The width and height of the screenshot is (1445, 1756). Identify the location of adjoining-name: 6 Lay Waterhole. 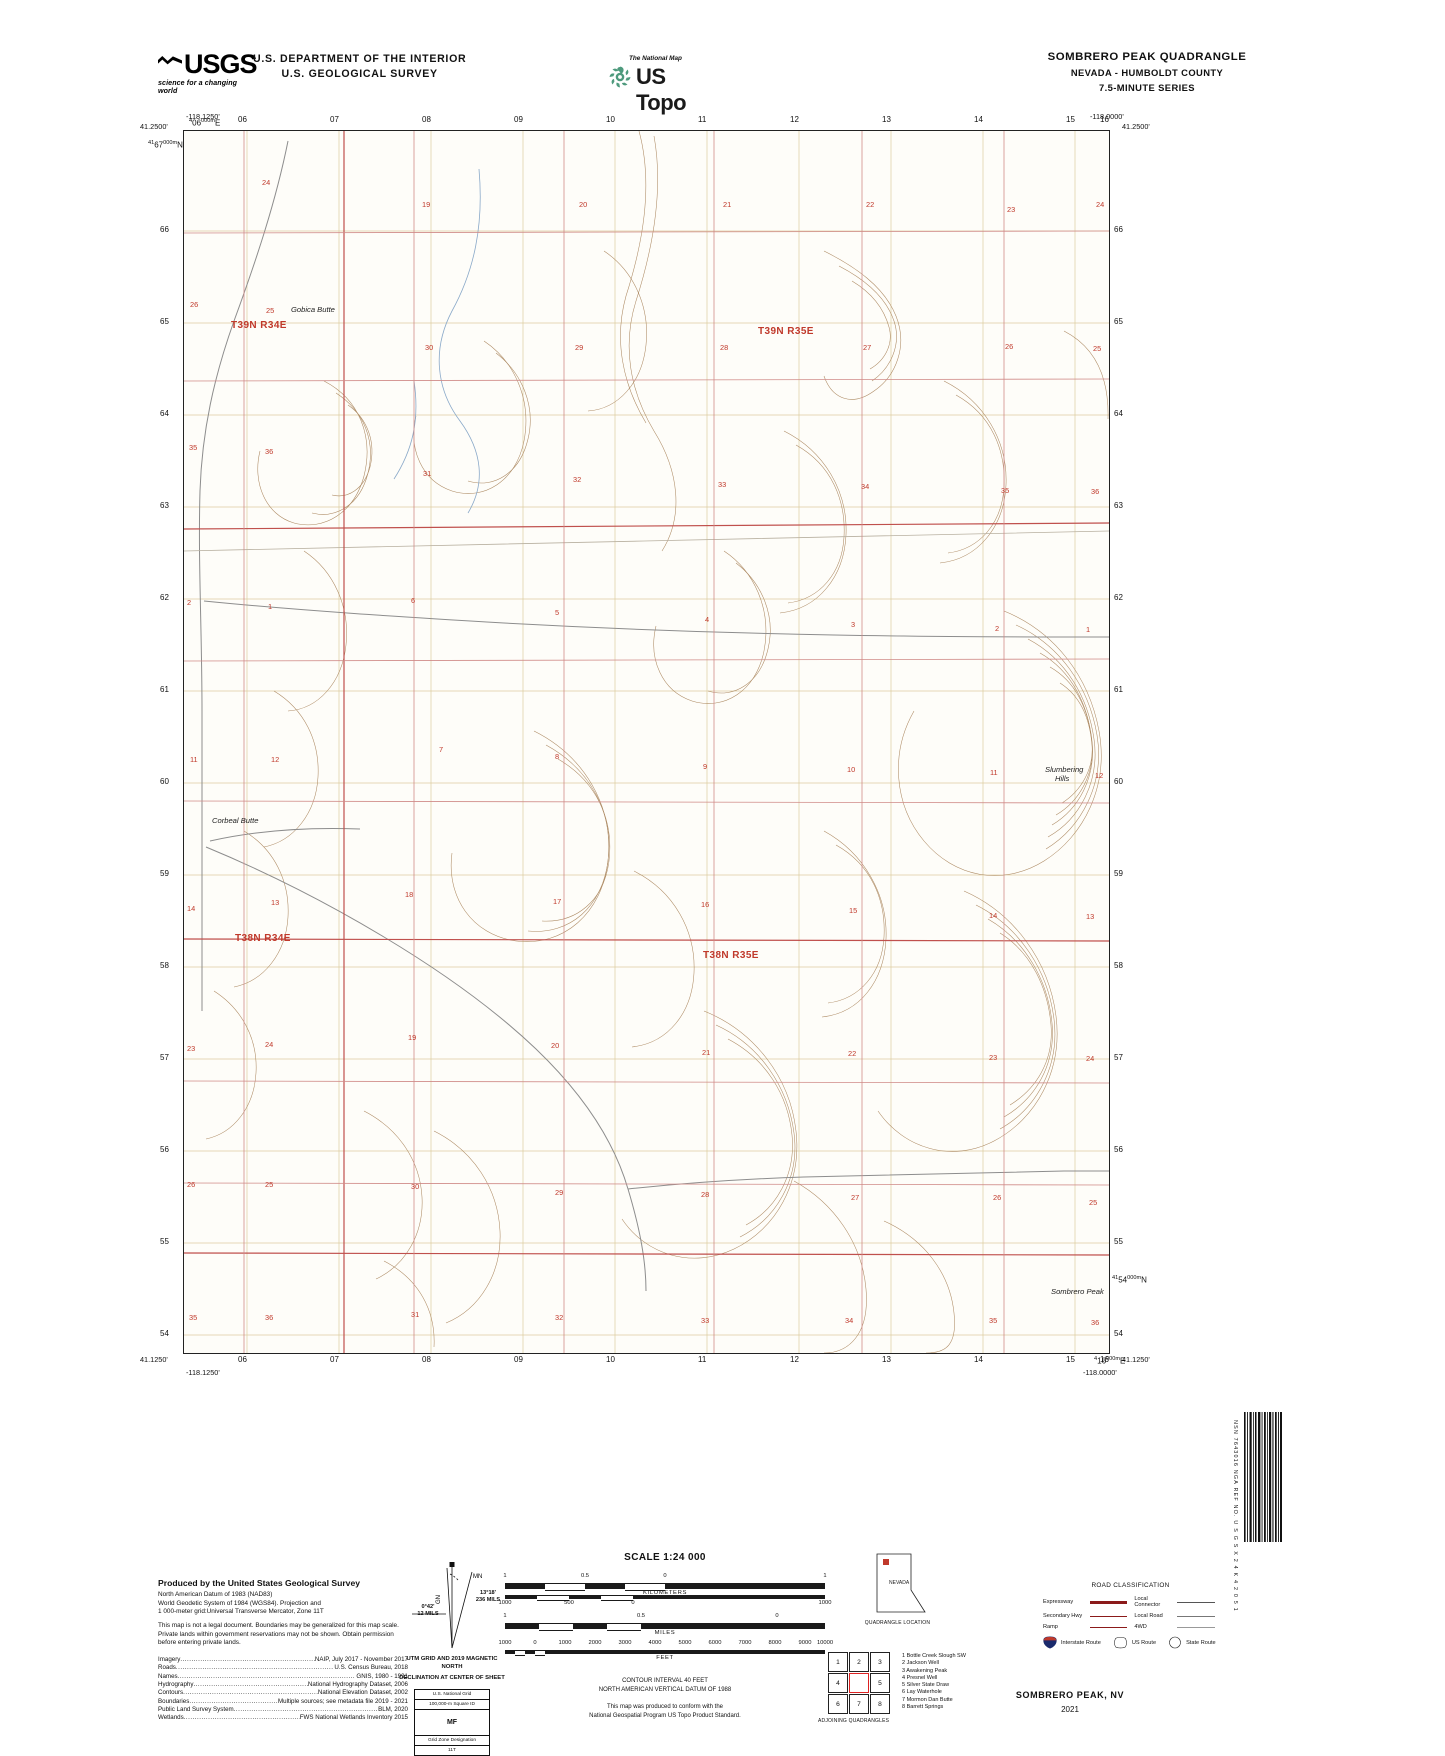
(922, 1692).